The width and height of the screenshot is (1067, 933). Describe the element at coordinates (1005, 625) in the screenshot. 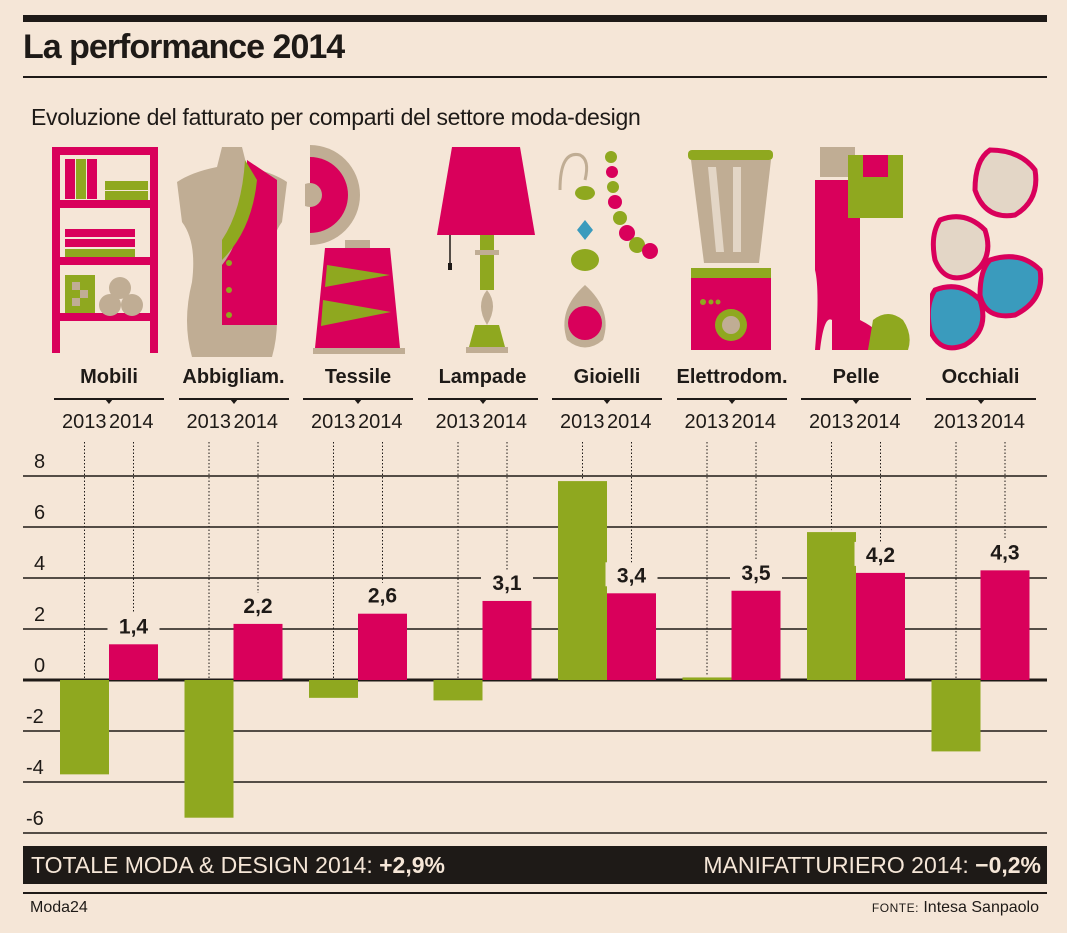

I see `bar-2014-occhiali` at that location.